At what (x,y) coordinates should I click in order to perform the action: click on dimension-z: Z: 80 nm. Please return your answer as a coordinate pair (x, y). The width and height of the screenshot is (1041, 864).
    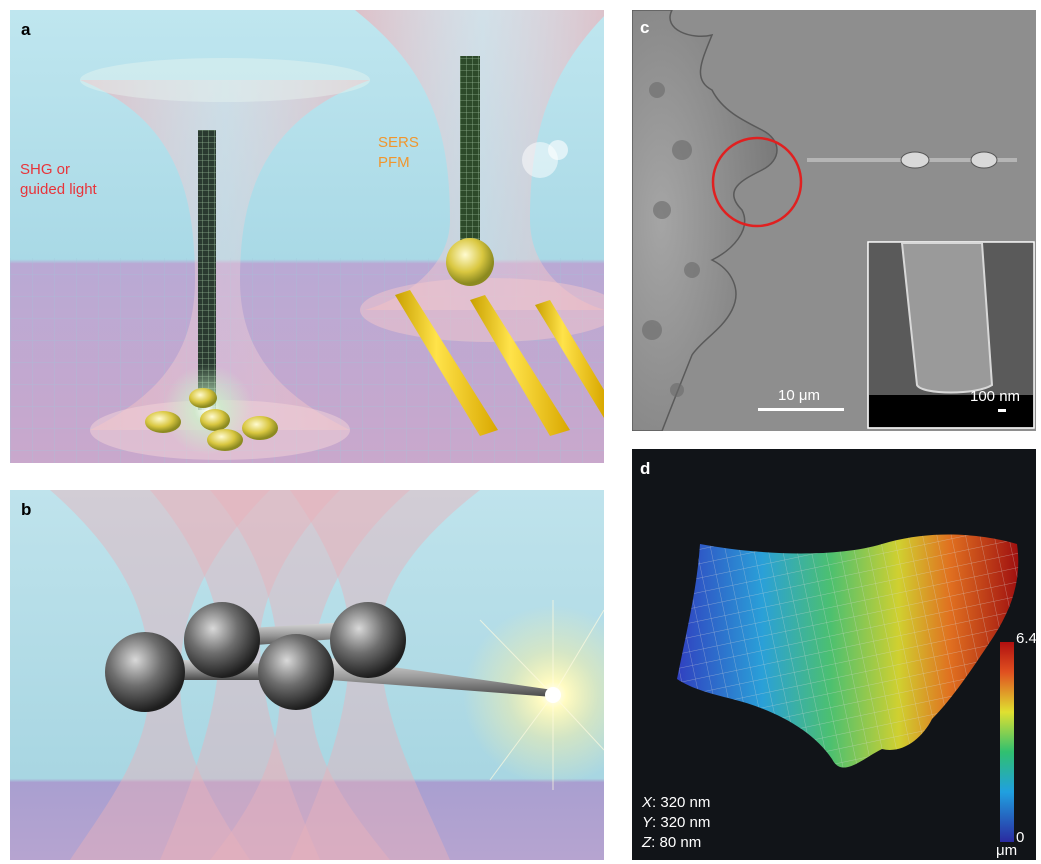
    Looking at the image, I should click on (671, 843).